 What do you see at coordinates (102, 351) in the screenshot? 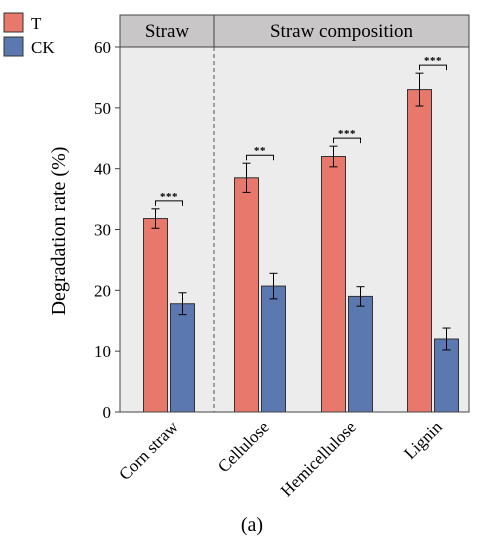
I see `y-tick-label: 10` at bounding box center [102, 351].